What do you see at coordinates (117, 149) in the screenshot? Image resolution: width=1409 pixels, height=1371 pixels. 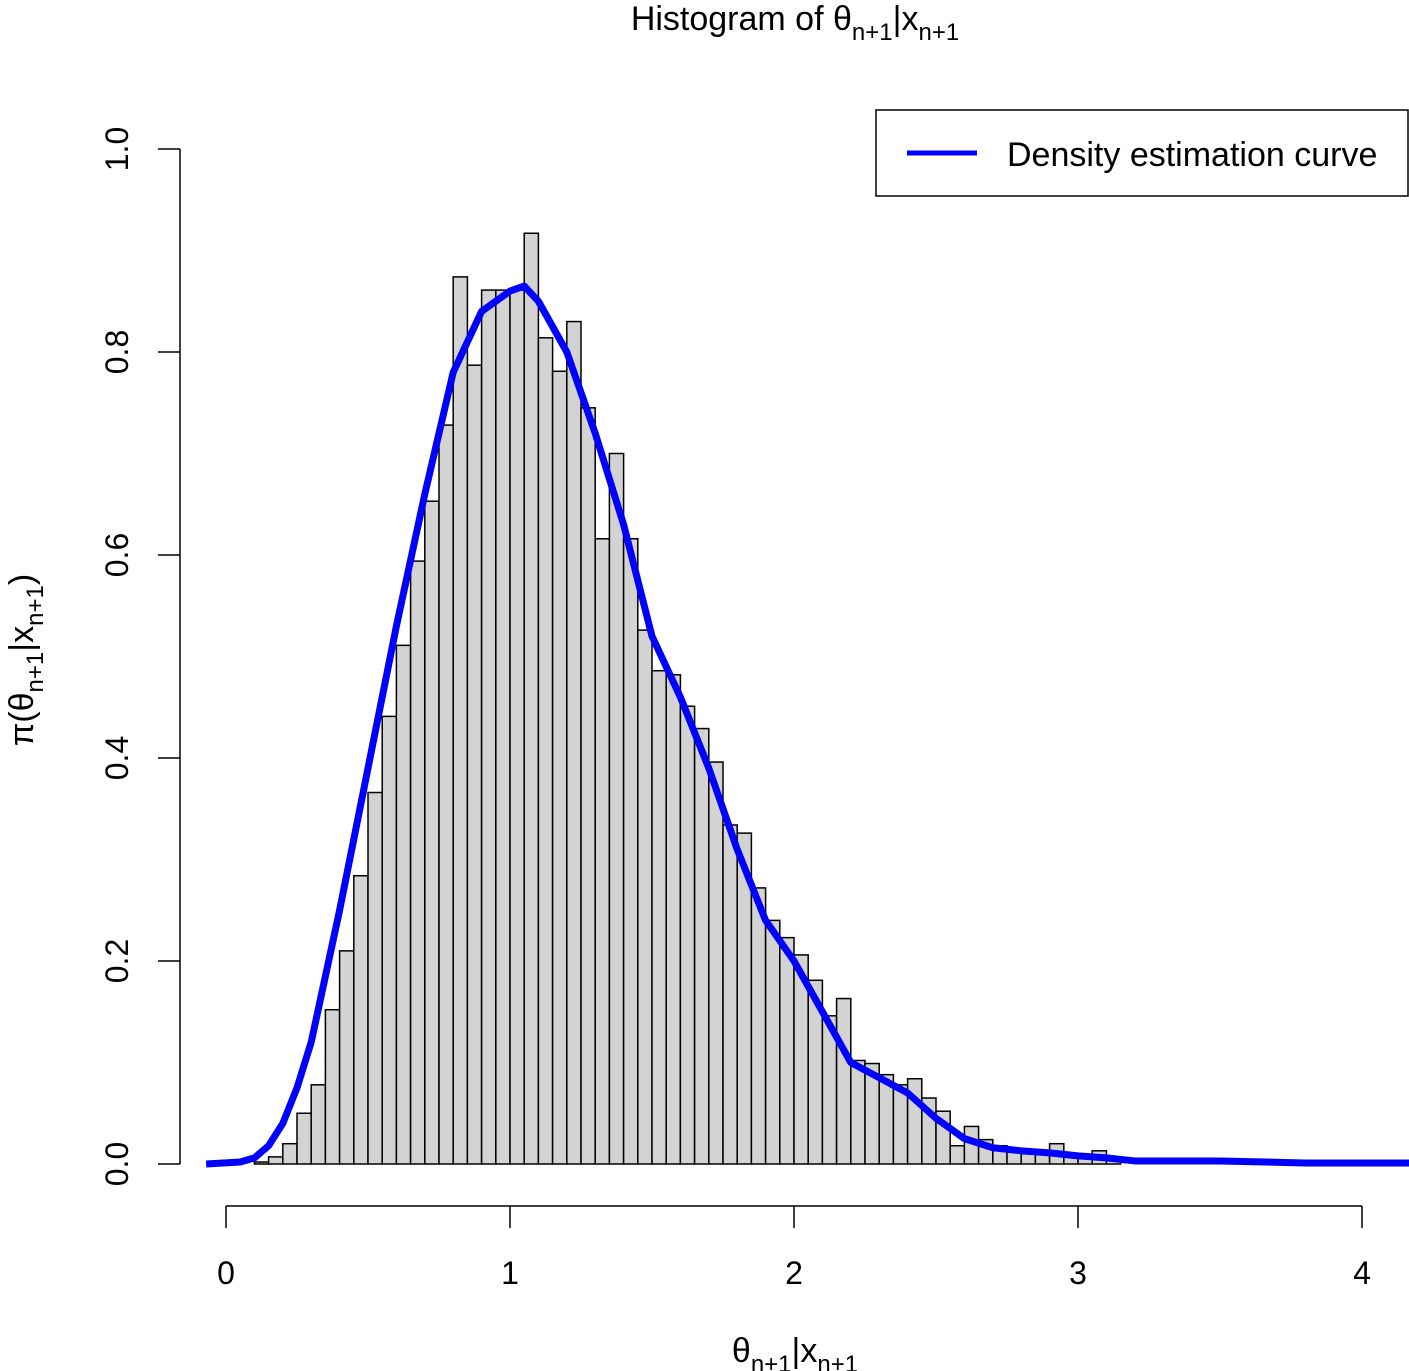 I see `y-tick-label: 1.0` at bounding box center [117, 149].